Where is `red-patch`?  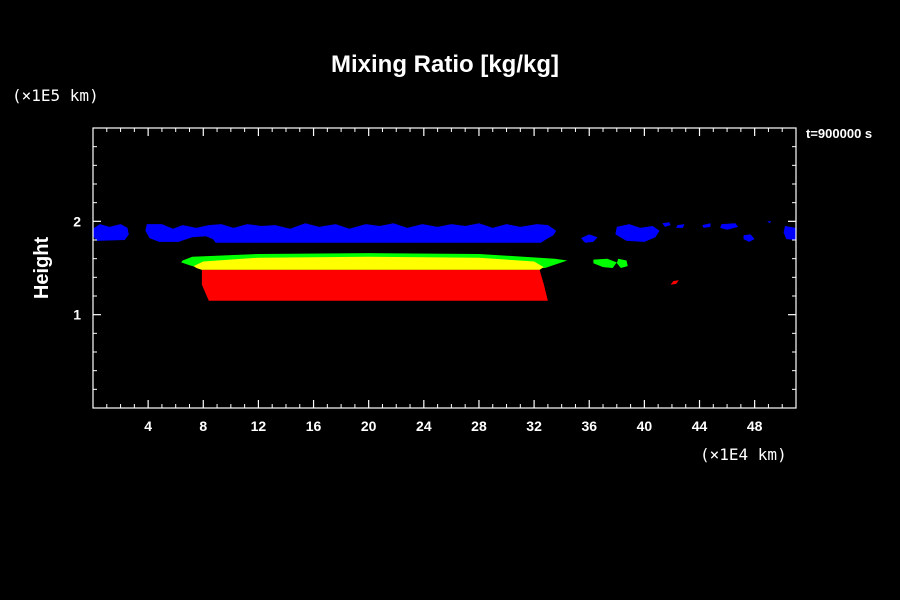
red-patch is located at coordinates (674, 282).